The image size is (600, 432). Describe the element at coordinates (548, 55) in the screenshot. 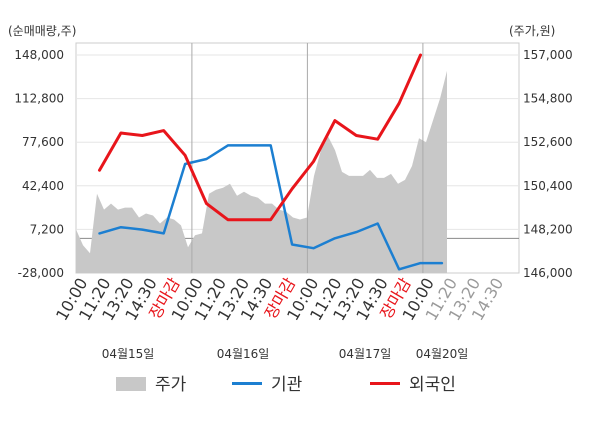

I see `right-tick-label: 157,000` at that location.